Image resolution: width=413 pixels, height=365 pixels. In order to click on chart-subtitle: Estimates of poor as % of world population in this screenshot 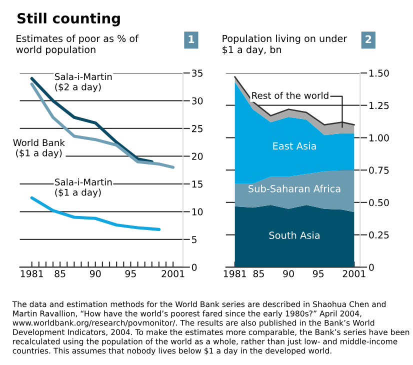, I will do `click(77, 45)`.